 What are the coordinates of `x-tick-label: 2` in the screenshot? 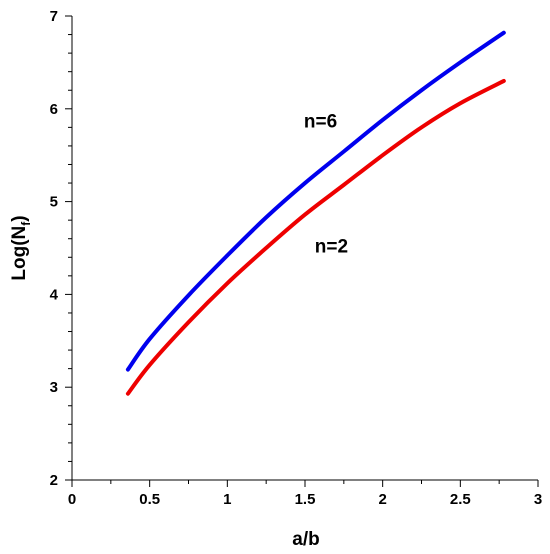 It's located at (382, 499).